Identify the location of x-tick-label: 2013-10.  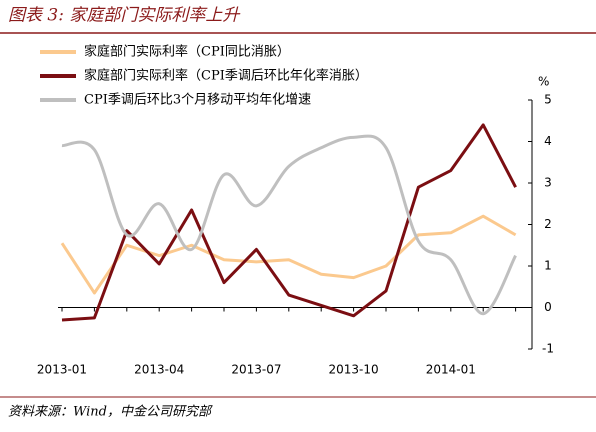
(354, 370).